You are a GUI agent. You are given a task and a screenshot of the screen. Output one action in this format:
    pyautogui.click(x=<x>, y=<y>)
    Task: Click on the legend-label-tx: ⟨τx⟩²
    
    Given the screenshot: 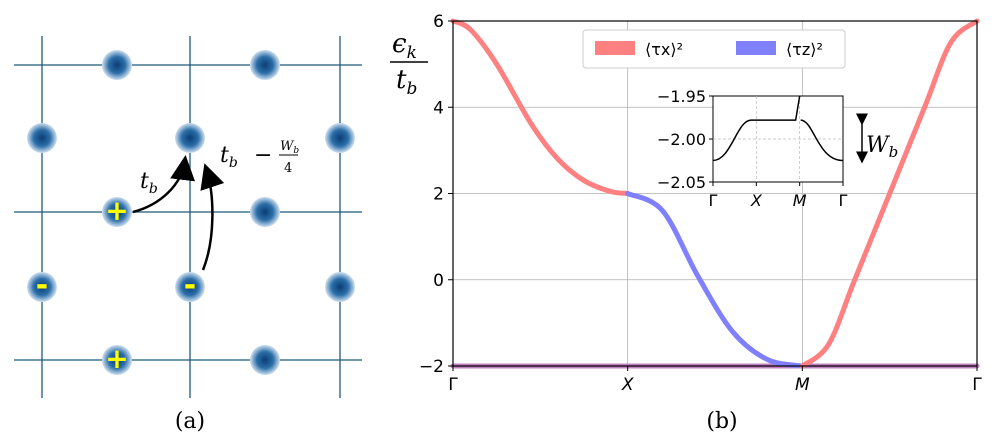 What is the action you would take?
    pyautogui.click(x=664, y=49)
    